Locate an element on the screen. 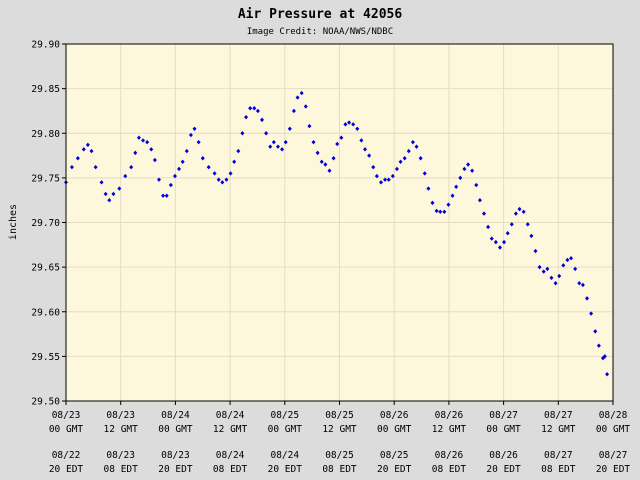 Image resolution: width=640 pixels, height=480 pixels. x-tick-label: 08/28 is located at coordinates (613, 415).